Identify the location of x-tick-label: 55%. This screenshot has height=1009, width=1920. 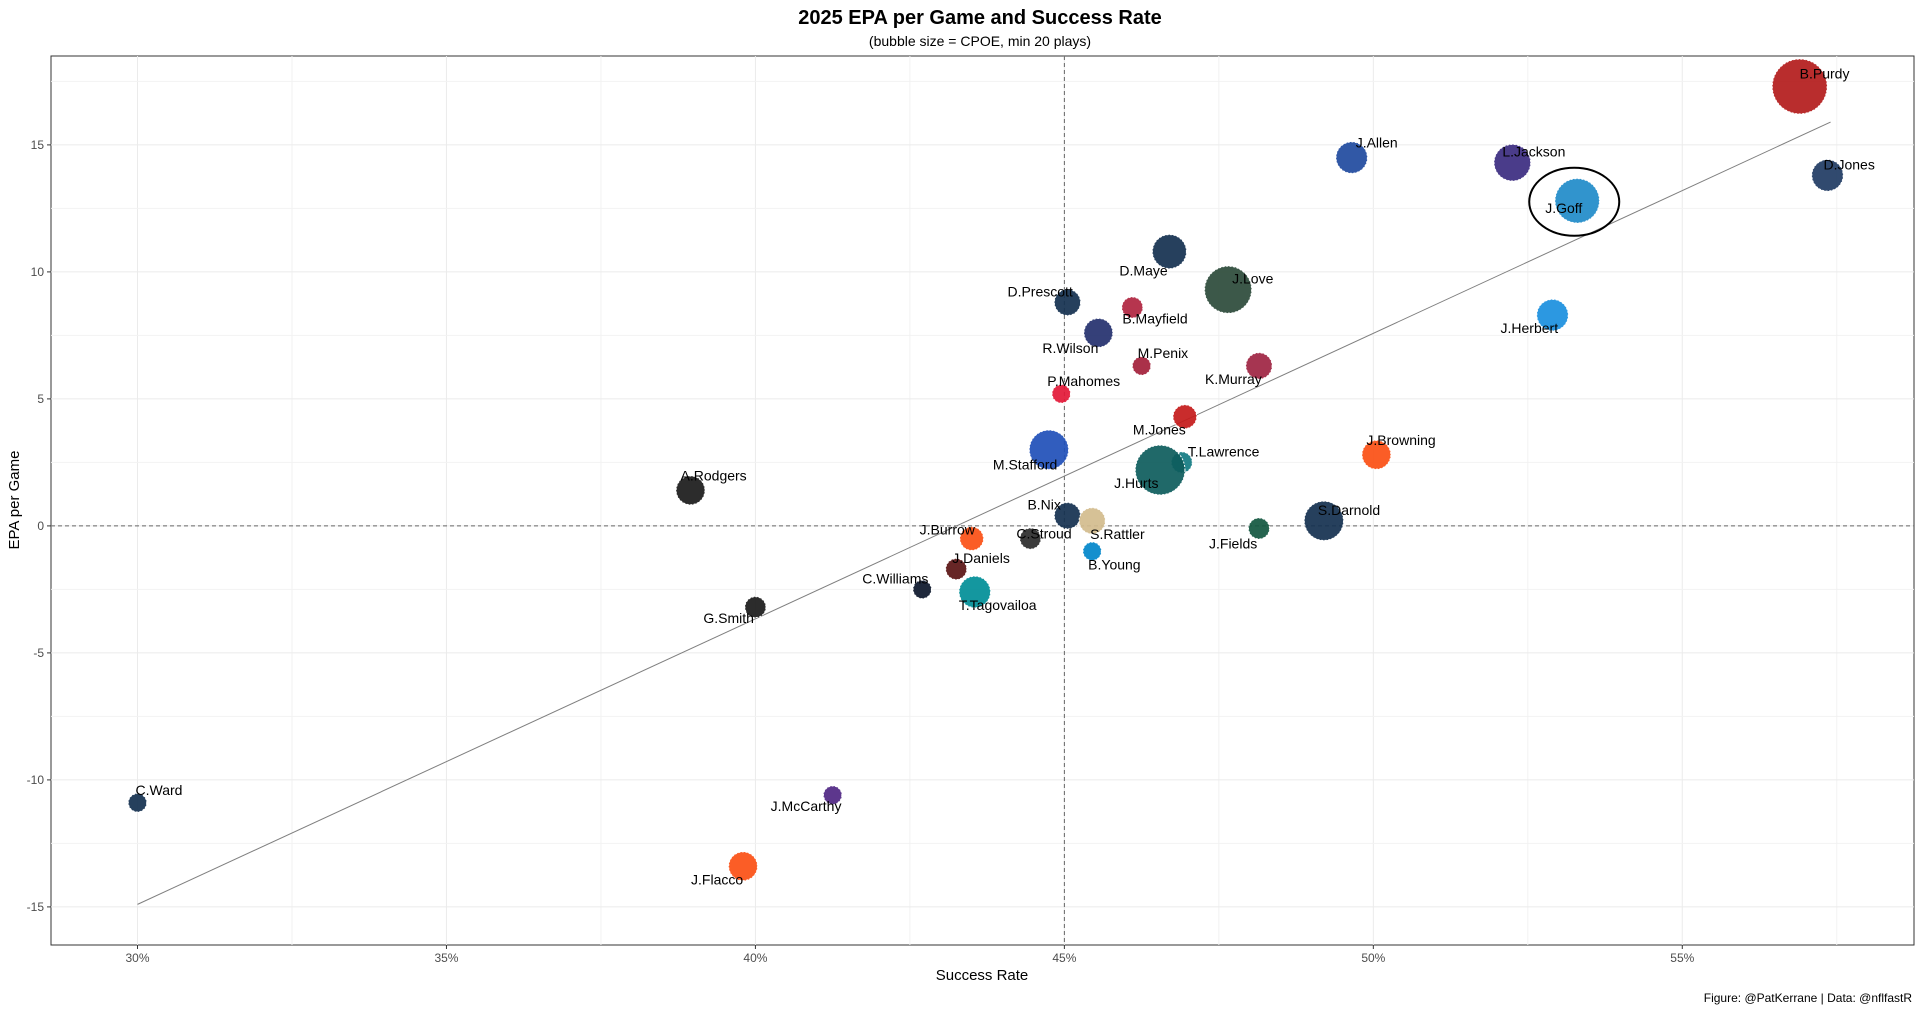
(1682, 958).